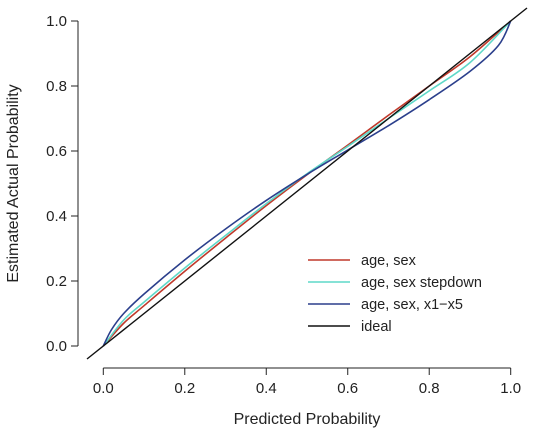  What do you see at coordinates (429, 388) in the screenshot?
I see `x-tick-label: 0.8` at bounding box center [429, 388].